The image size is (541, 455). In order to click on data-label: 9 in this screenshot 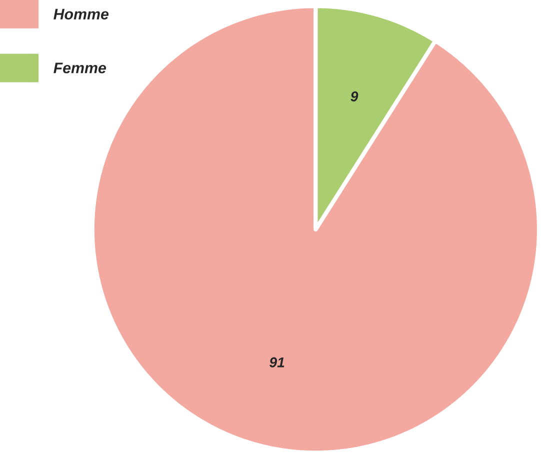, I will do `click(354, 97)`.